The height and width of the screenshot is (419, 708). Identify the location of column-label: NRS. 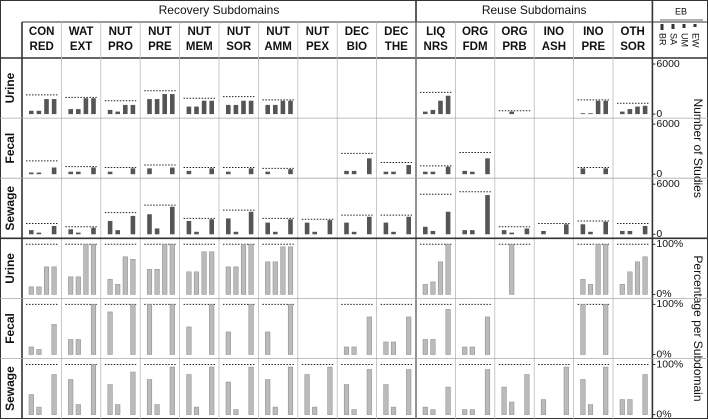
(436, 47).